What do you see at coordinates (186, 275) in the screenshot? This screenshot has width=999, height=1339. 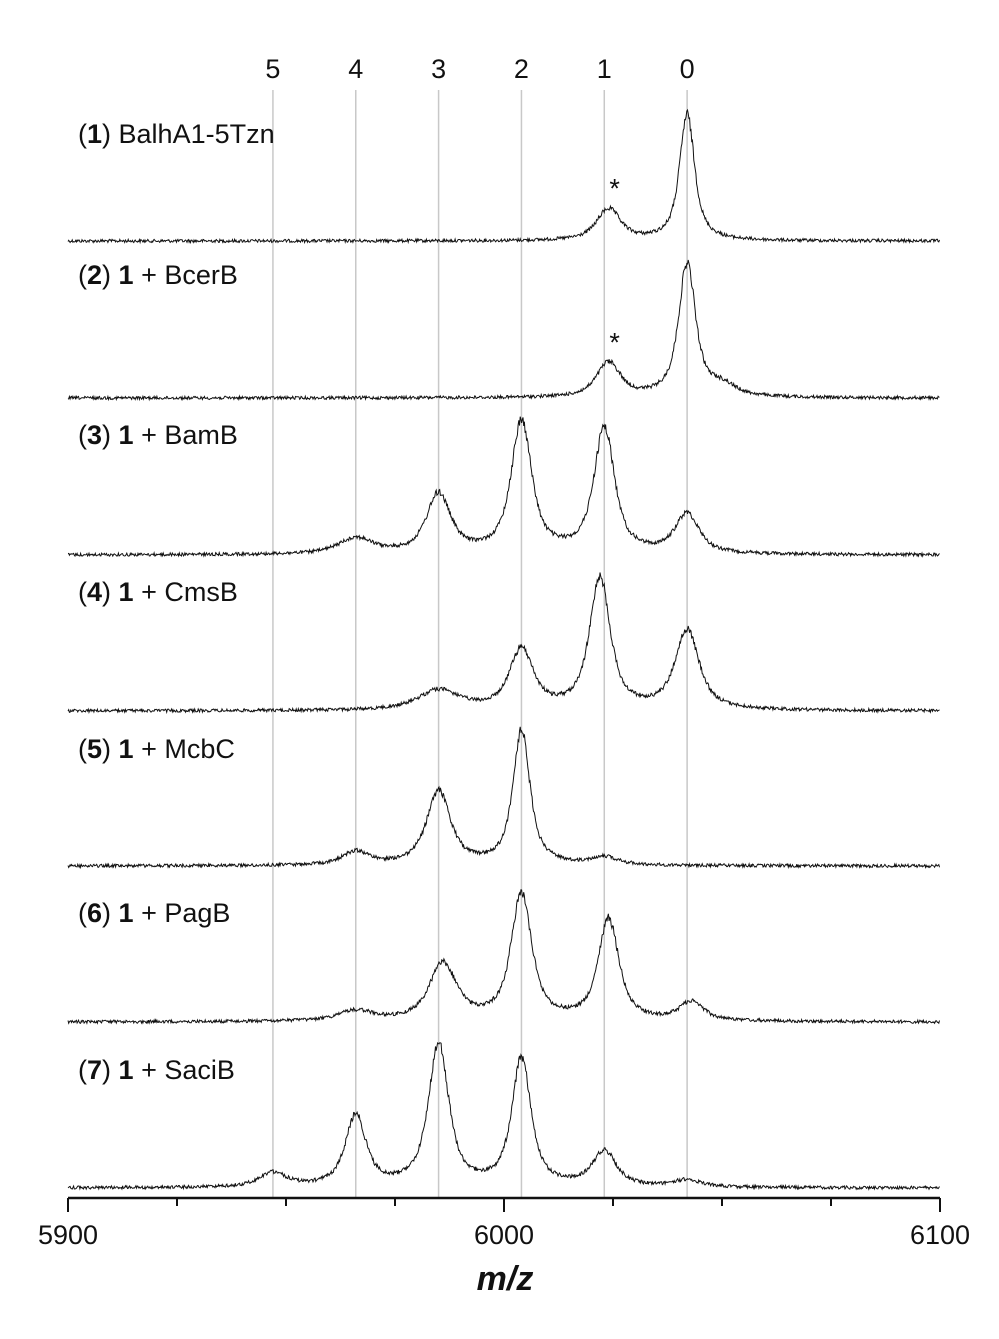 I see `label-part: + BcerB` at bounding box center [186, 275].